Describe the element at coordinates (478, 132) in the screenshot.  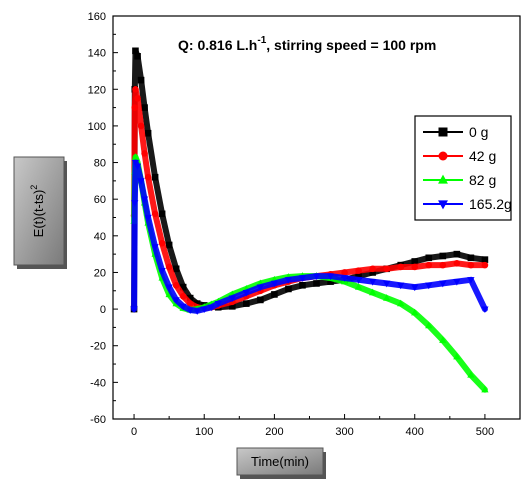
I see `legend-label: 0 g` at that location.